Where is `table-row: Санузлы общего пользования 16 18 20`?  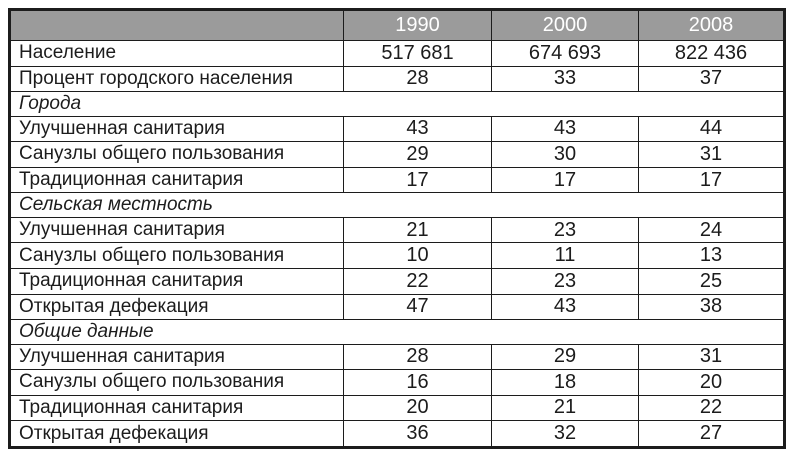 table-row: Санузлы общего пользования 16 18 20 is located at coordinates (397, 382).